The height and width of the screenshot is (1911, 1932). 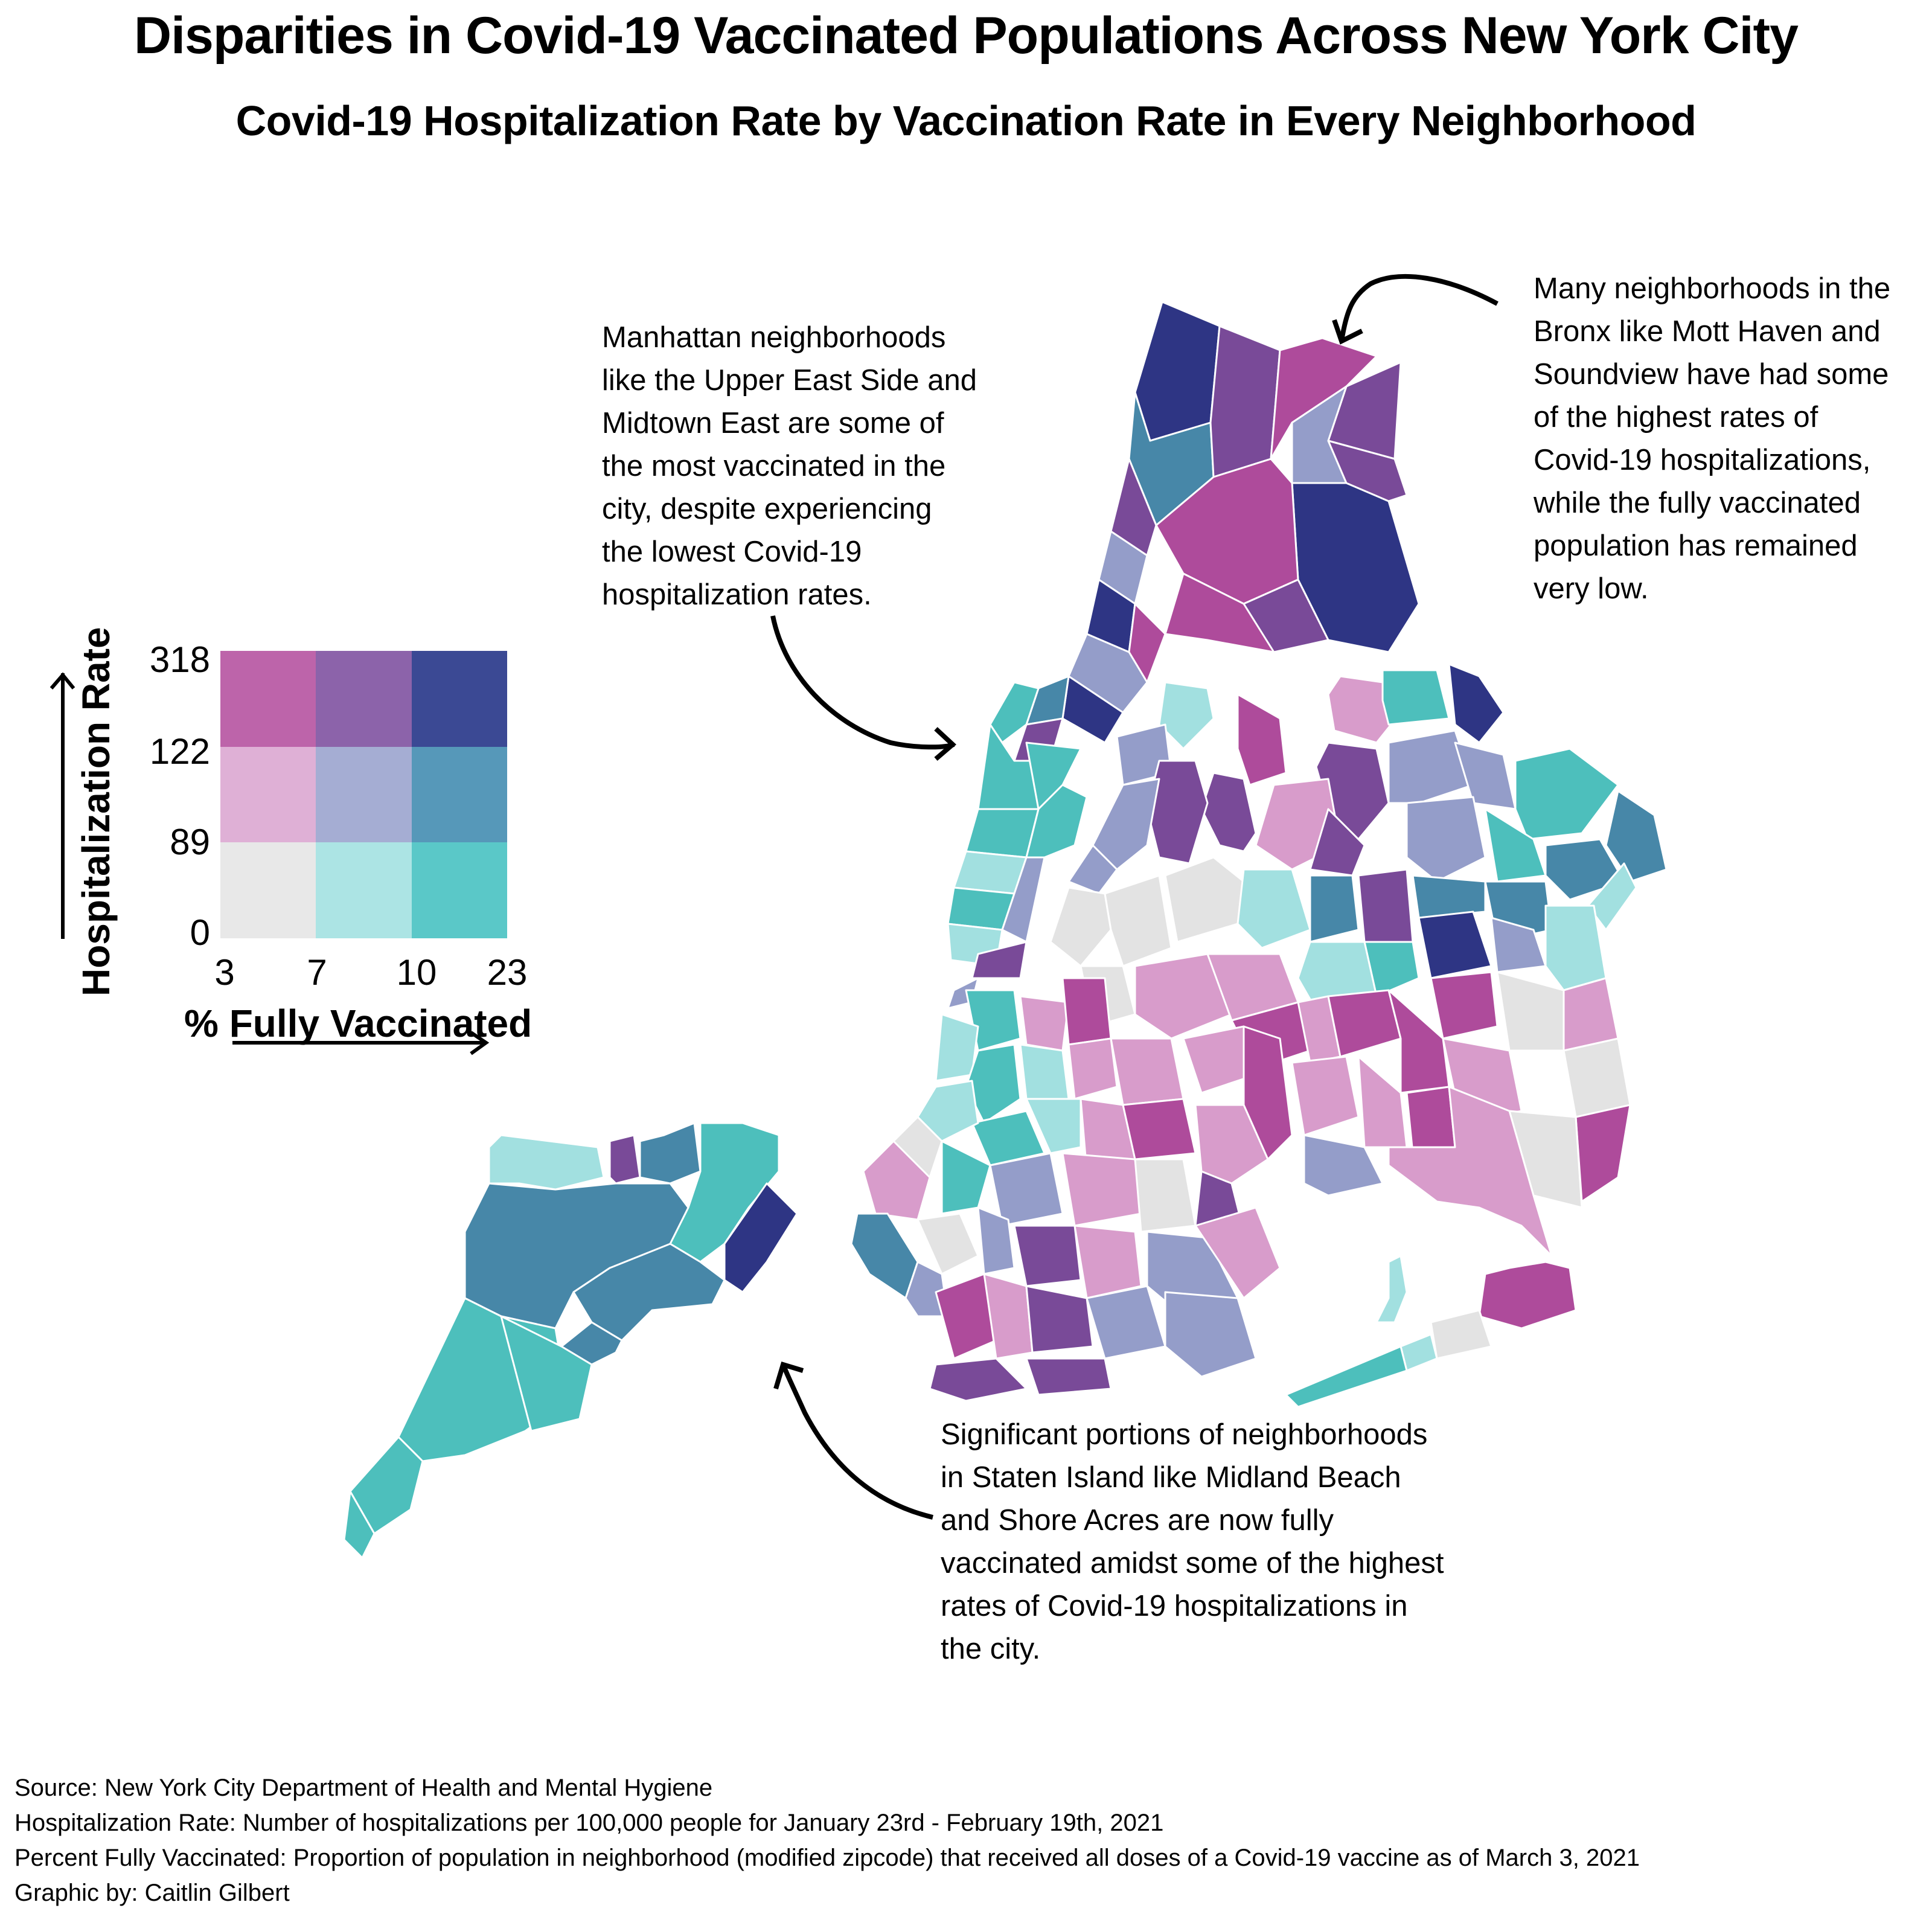 What do you see at coordinates (190, 842) in the screenshot?
I see `y-tick-89: 89` at bounding box center [190, 842].